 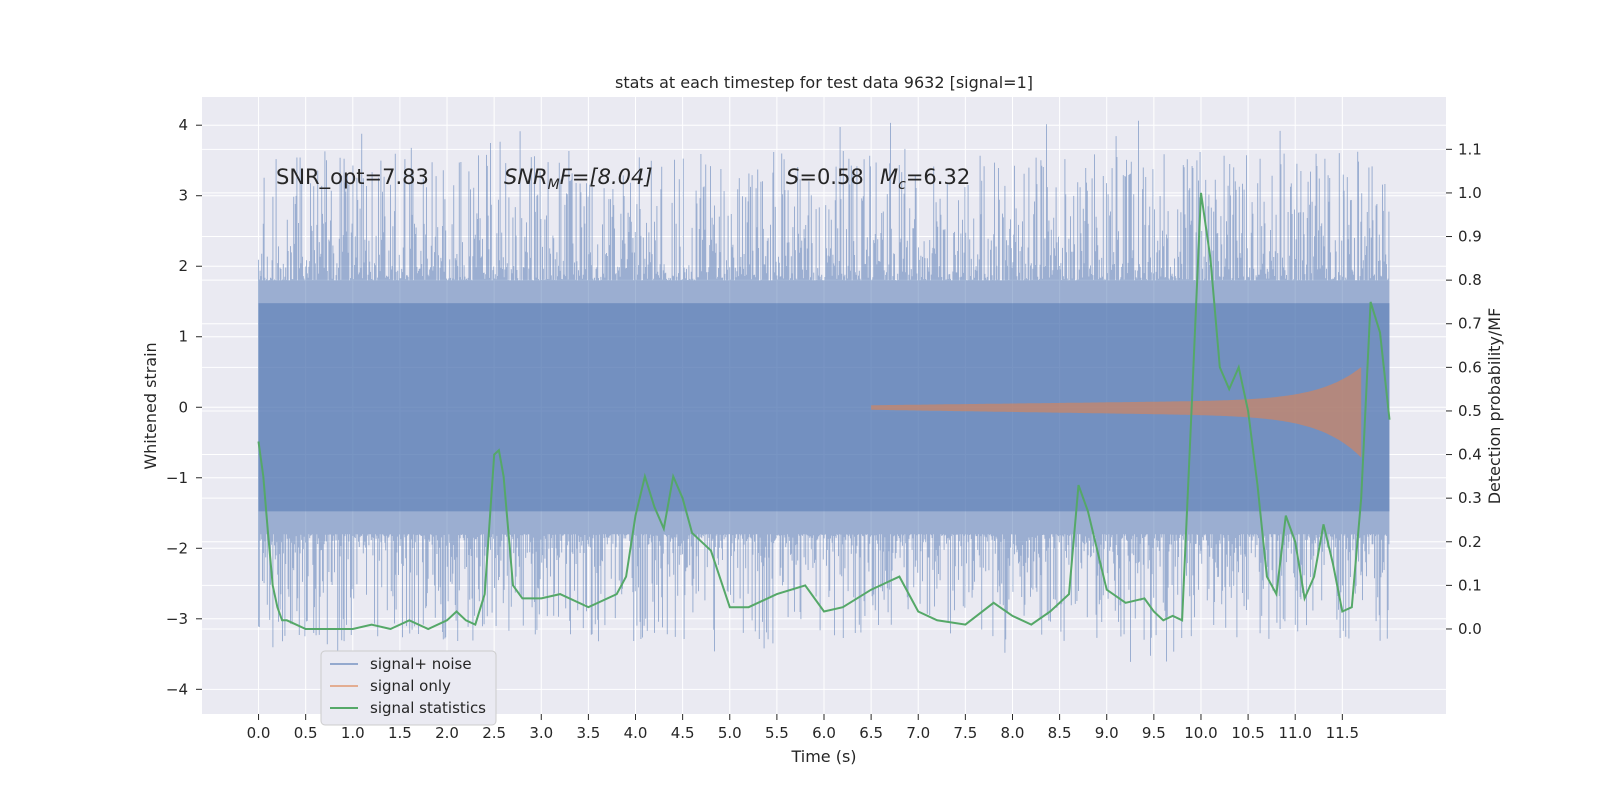 I want to click on series-signal-only, so click(x=1116, y=412).